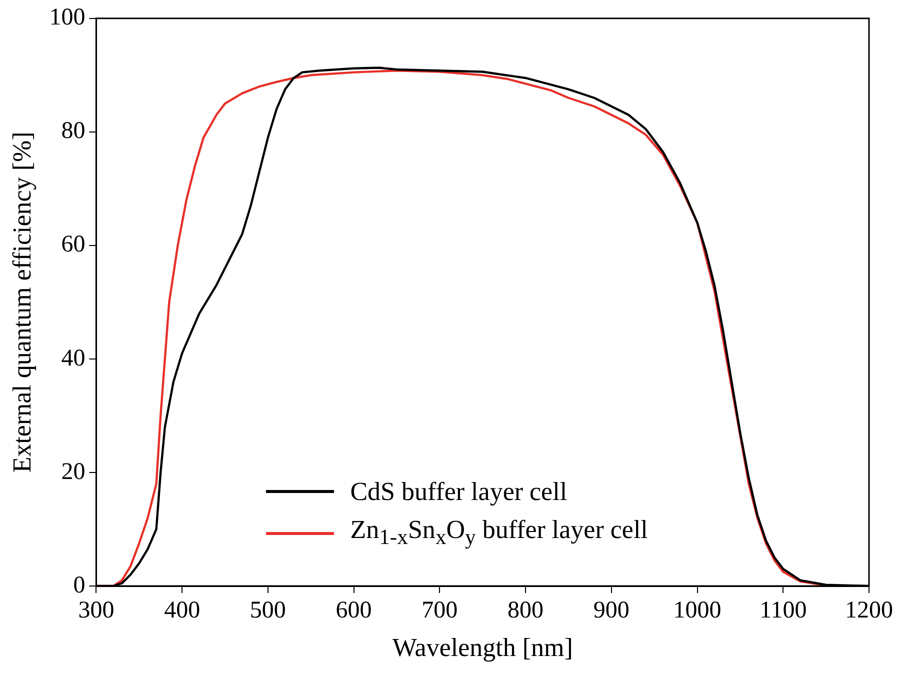 This screenshot has width=905, height=673. What do you see at coordinates (869, 611) in the screenshot?
I see `x-tick-label: 1200` at bounding box center [869, 611].